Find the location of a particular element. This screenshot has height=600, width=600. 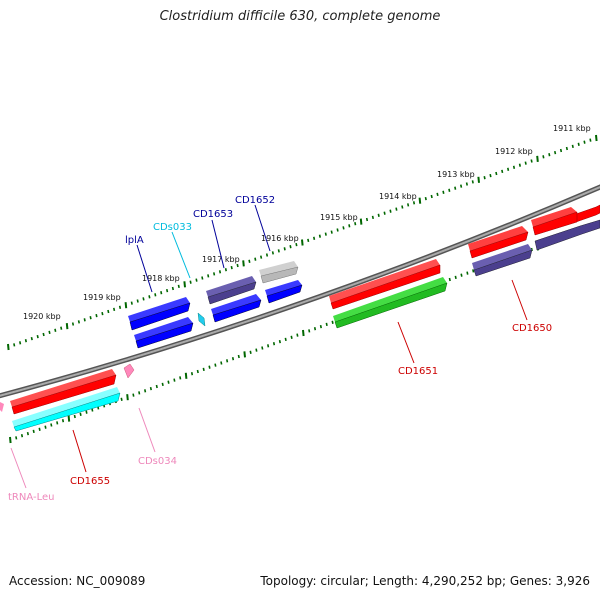

gene-gray is located at coordinates (279, 272).